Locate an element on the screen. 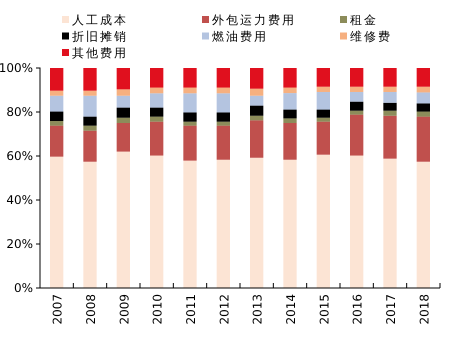 This screenshot has height=341, width=454. legend-label: 折旧摊销 is located at coordinates (100, 37).